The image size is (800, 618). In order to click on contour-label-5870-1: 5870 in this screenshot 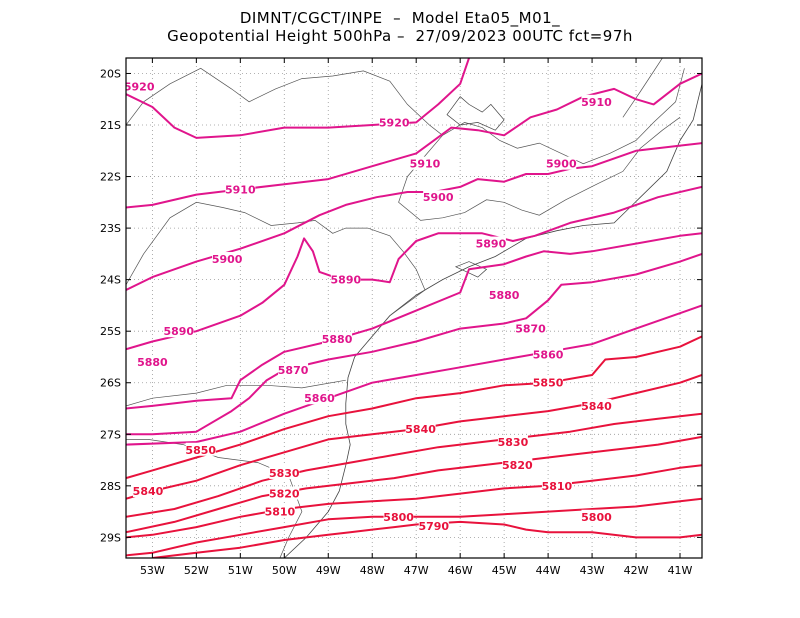, I will do `click(530, 329)`.